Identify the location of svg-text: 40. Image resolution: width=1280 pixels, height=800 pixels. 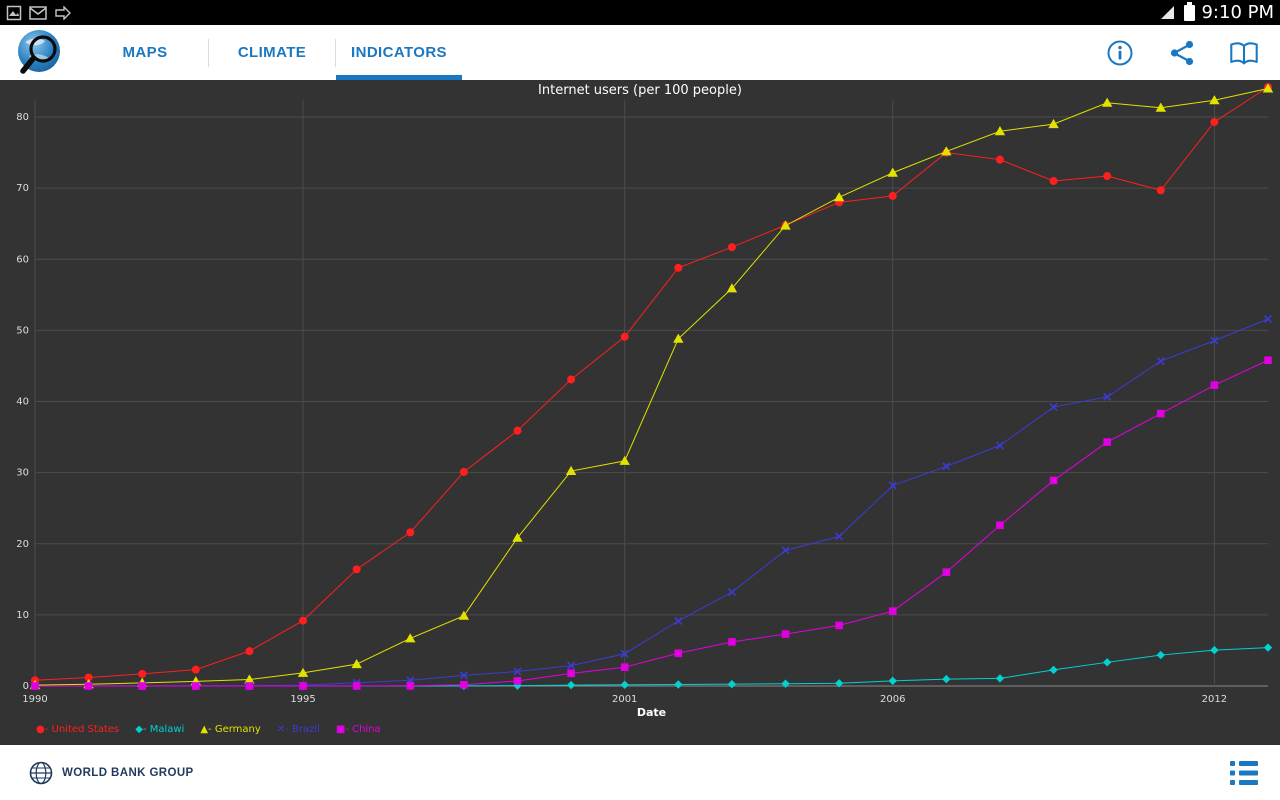
(22, 402).